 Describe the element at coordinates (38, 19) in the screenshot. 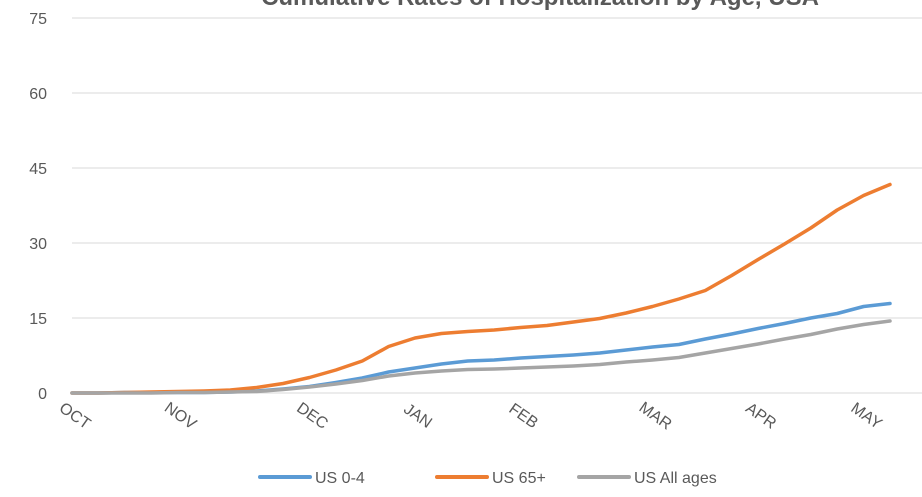

I see `y-tick-label: 75` at that location.